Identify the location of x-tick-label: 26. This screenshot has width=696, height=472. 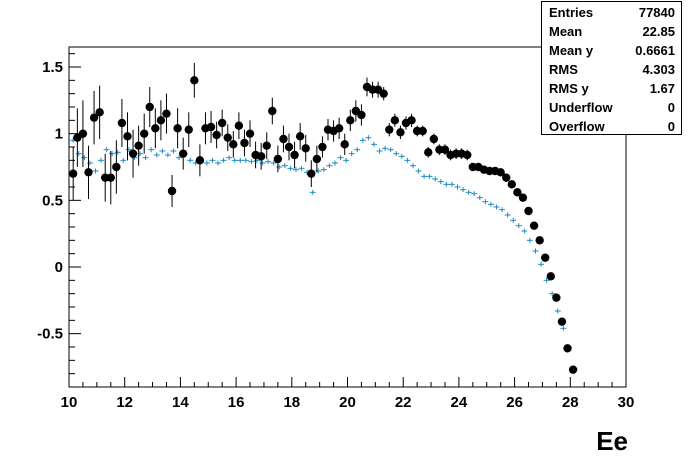
(514, 402).